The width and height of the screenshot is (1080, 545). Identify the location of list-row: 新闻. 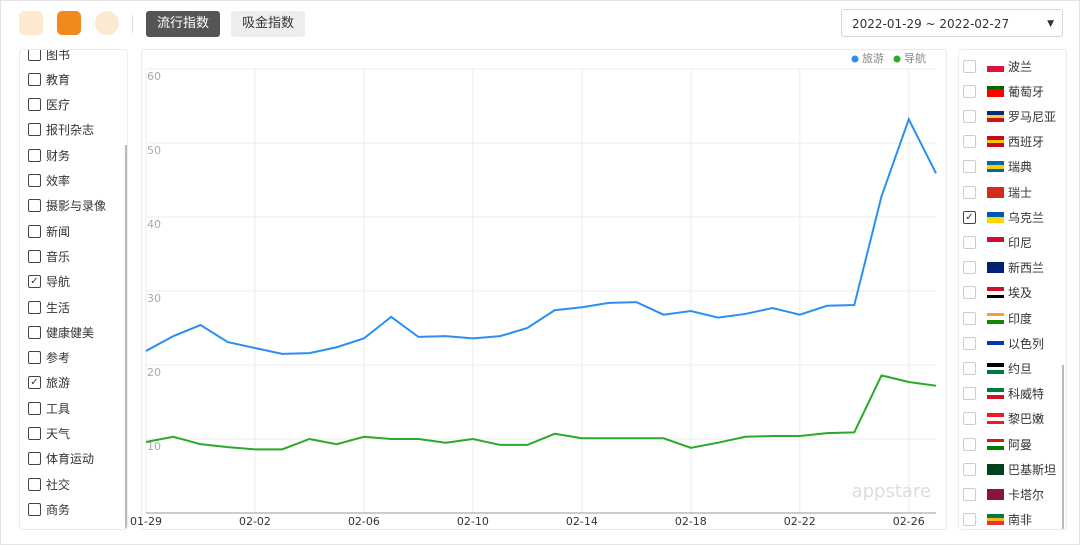
(49, 231).